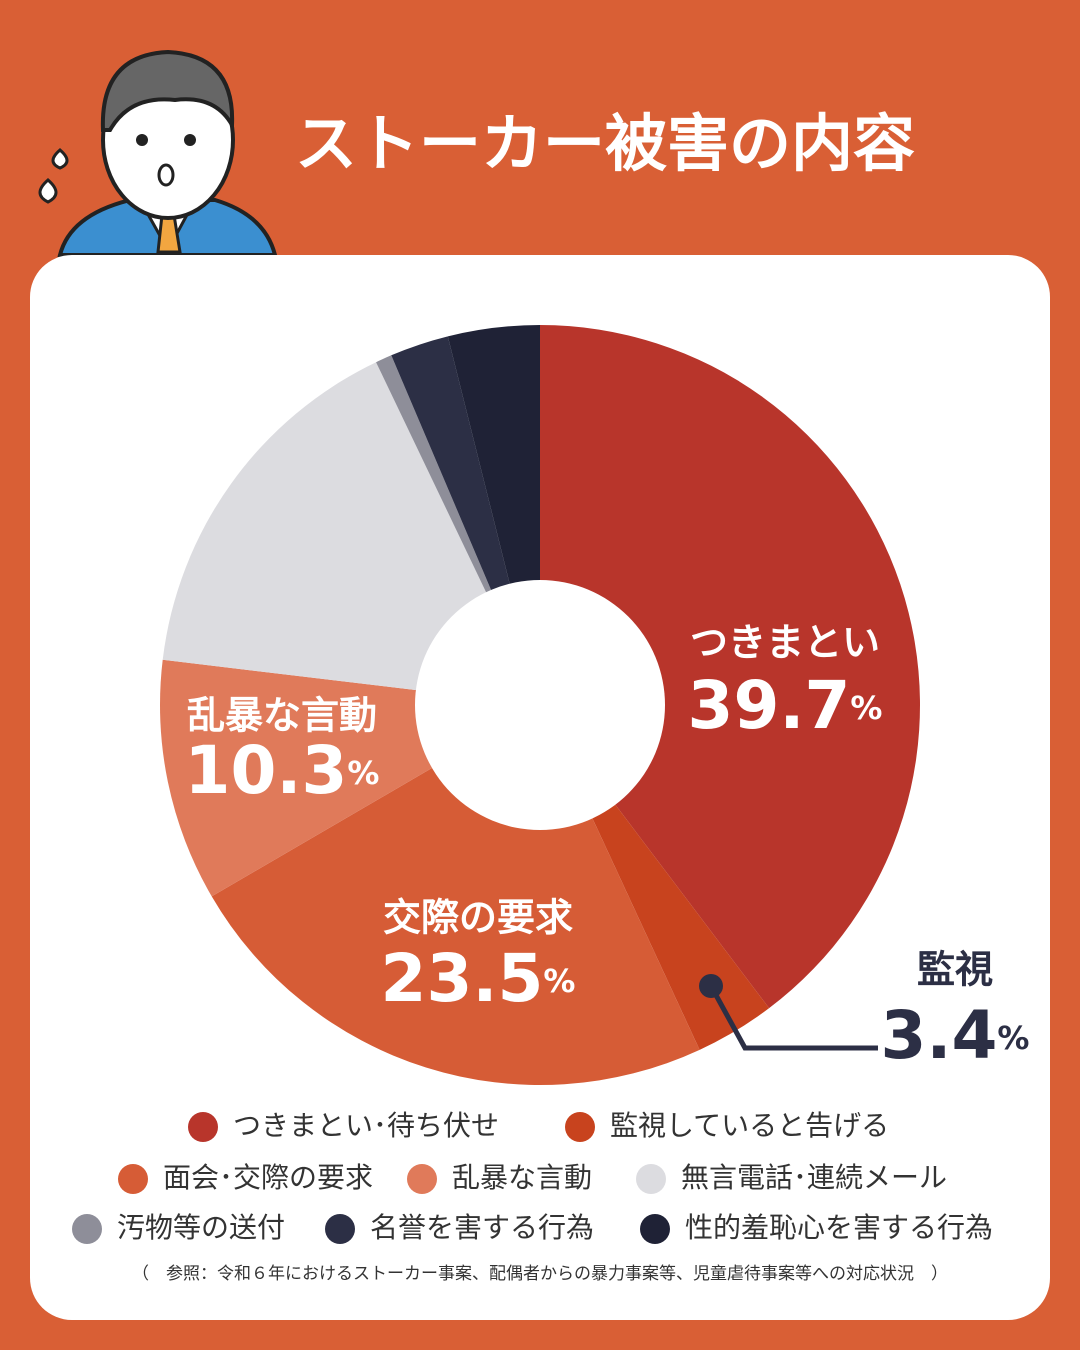 This screenshot has height=1354, width=1080. What do you see at coordinates (769, 705) in the screenshot?
I see `value-number: 39.7` at bounding box center [769, 705].